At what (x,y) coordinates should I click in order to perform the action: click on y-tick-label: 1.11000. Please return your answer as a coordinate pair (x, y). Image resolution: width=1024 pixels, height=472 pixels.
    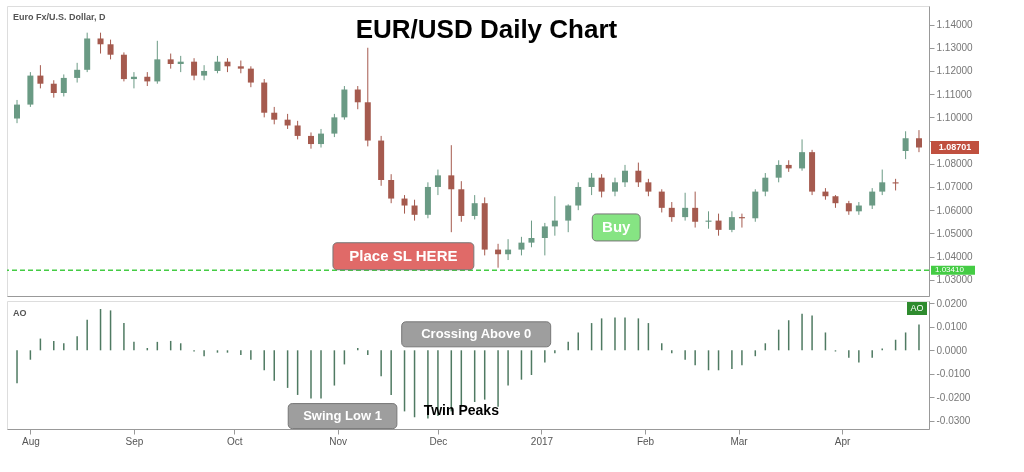
    Looking at the image, I should click on (954, 94).